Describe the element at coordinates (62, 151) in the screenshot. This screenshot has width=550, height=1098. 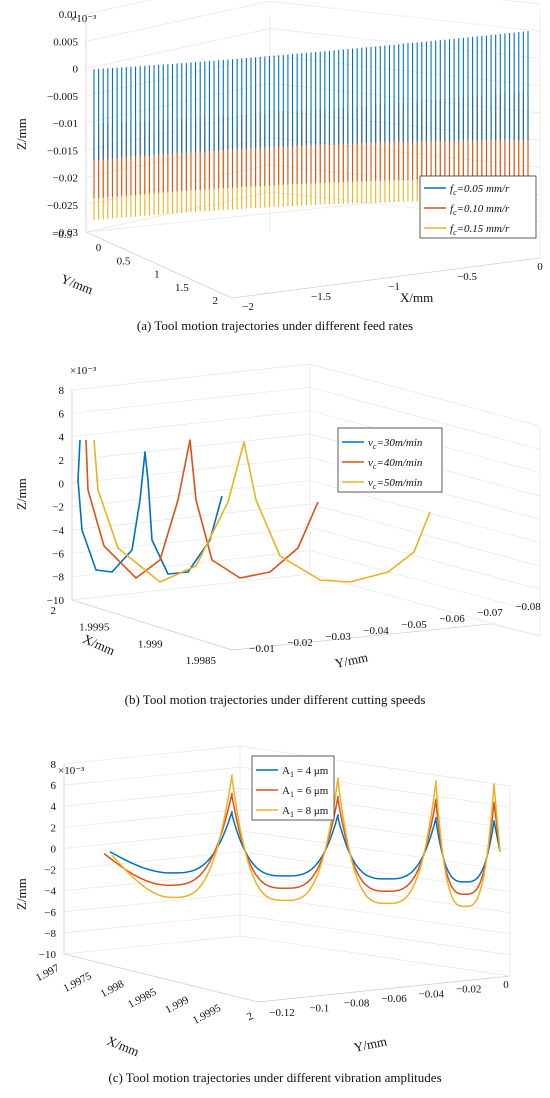
I see `chart-a-z-tick: −0.015` at that location.